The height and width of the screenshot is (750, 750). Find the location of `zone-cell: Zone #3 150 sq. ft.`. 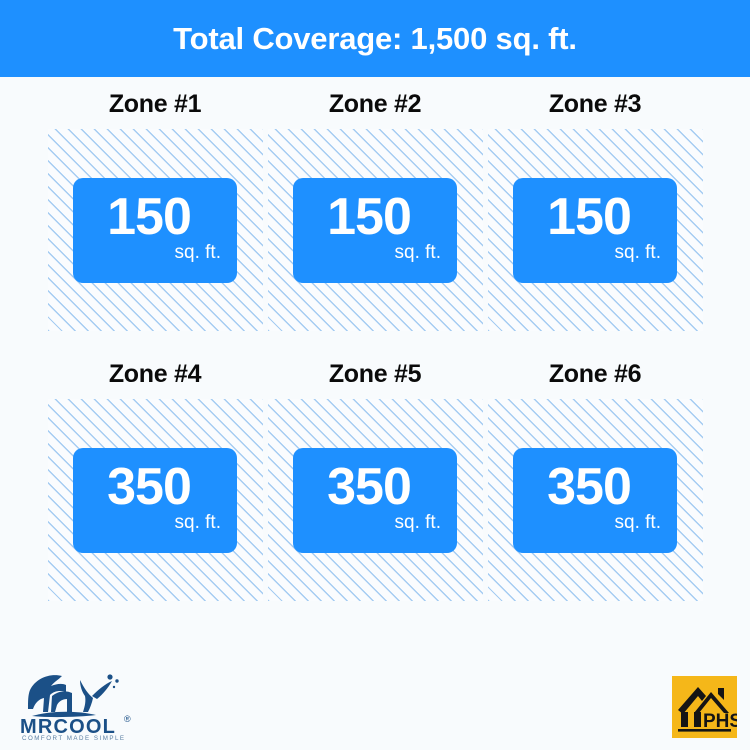

zone-cell: Zone #3 150 sq. ft. is located at coordinates (595, 227).